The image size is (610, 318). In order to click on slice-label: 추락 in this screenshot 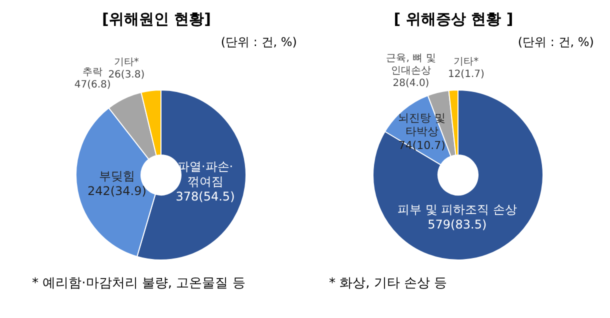, I will do `click(92, 72)`.